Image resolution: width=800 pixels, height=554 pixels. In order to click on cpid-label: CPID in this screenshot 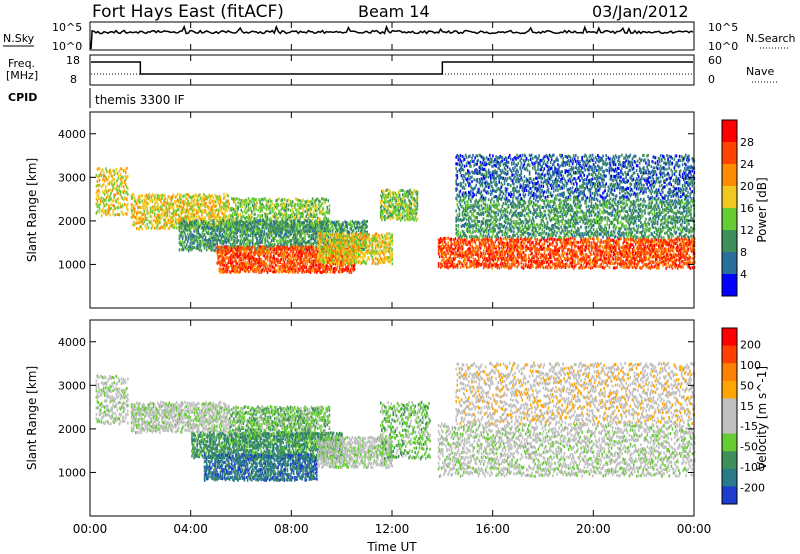, I will do `click(22, 97)`.